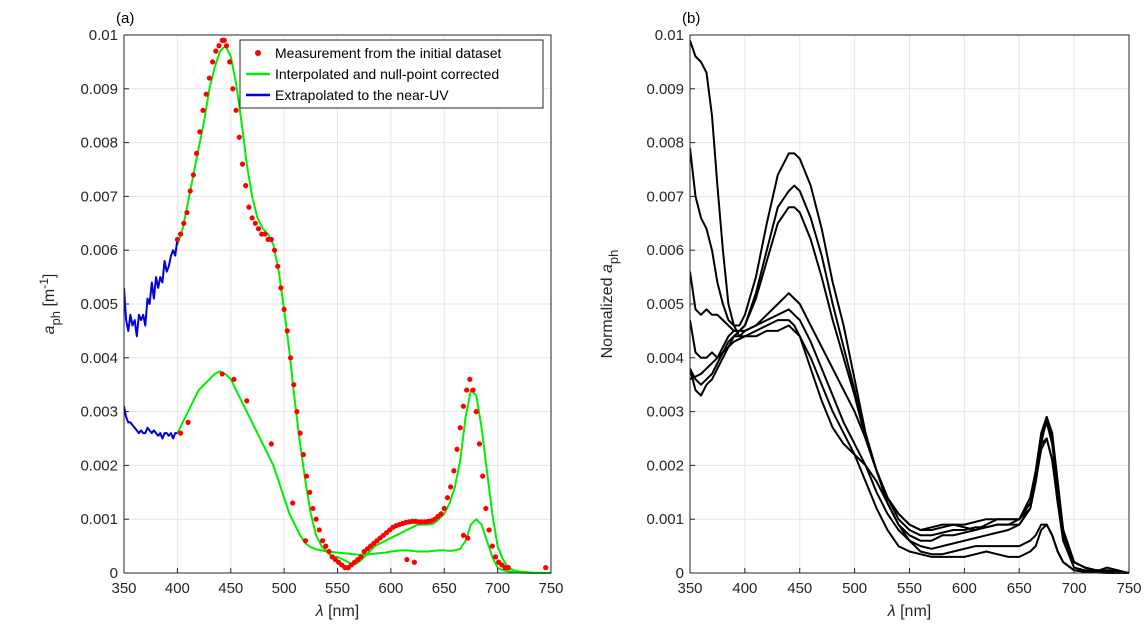  What do you see at coordinates (49, 276) in the screenshot?
I see `y-axis-unit-close: ]` at bounding box center [49, 276].